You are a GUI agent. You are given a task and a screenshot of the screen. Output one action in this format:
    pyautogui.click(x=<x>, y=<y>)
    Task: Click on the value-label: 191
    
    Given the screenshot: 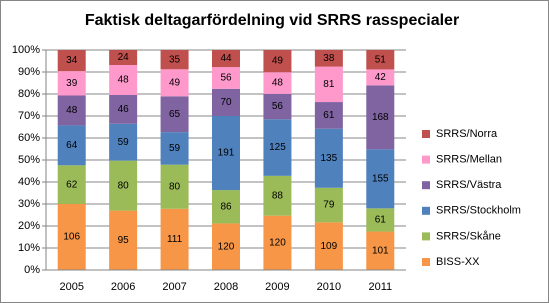 What is the action you would take?
    pyautogui.click(x=226, y=153)
    